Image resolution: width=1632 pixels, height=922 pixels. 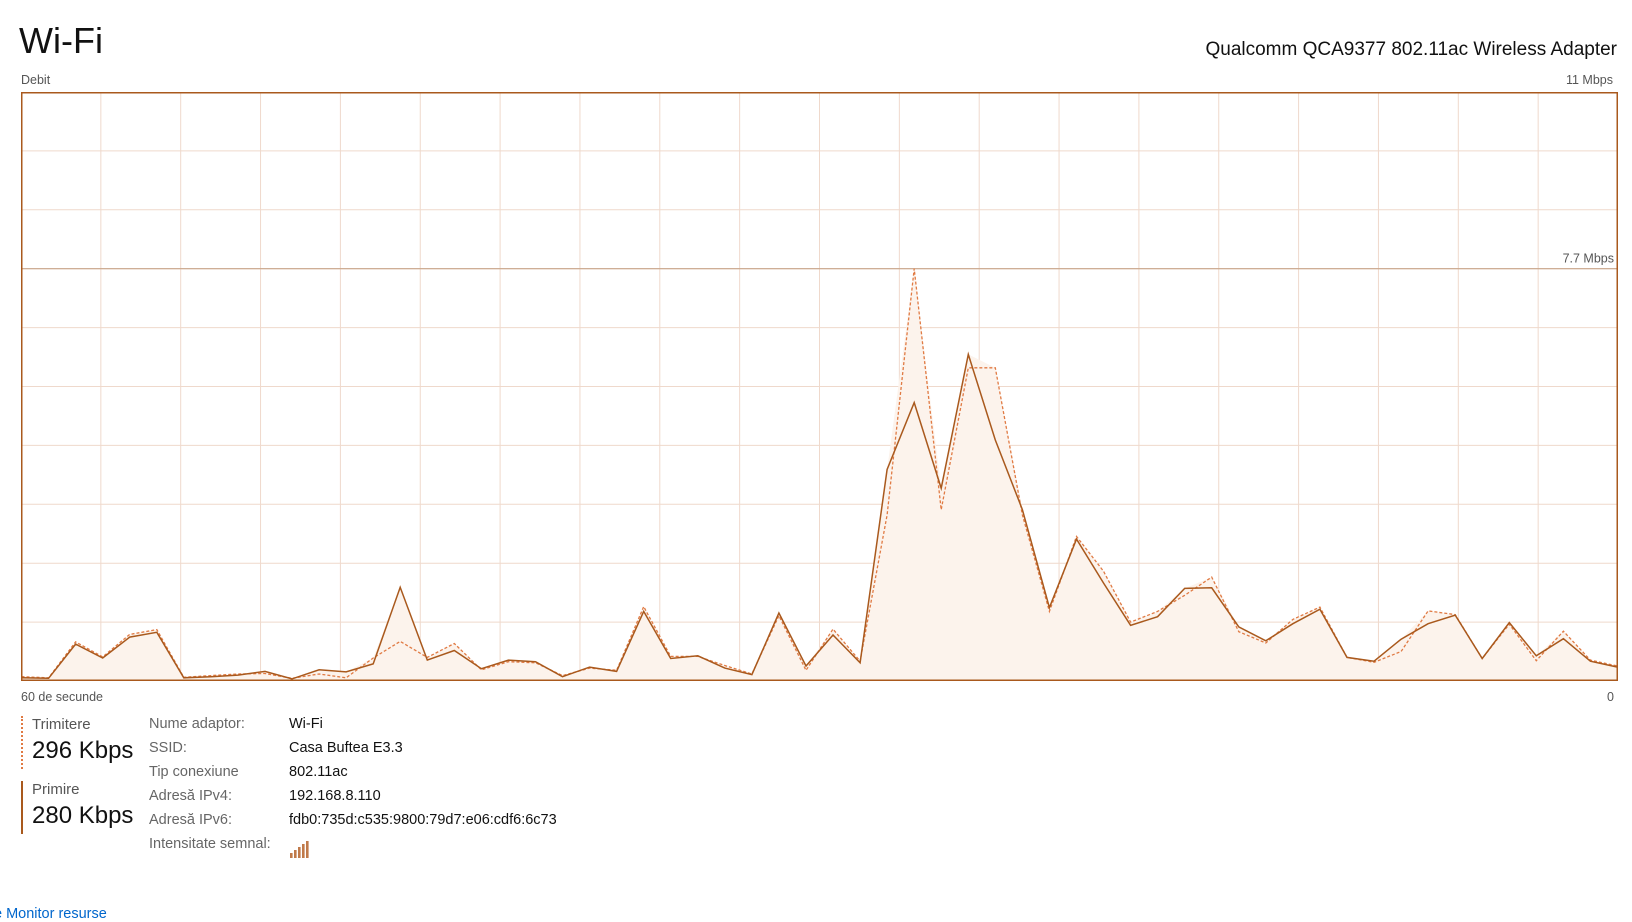 What do you see at coordinates (61, 724) in the screenshot?
I see `send-label: Trimitere` at bounding box center [61, 724].